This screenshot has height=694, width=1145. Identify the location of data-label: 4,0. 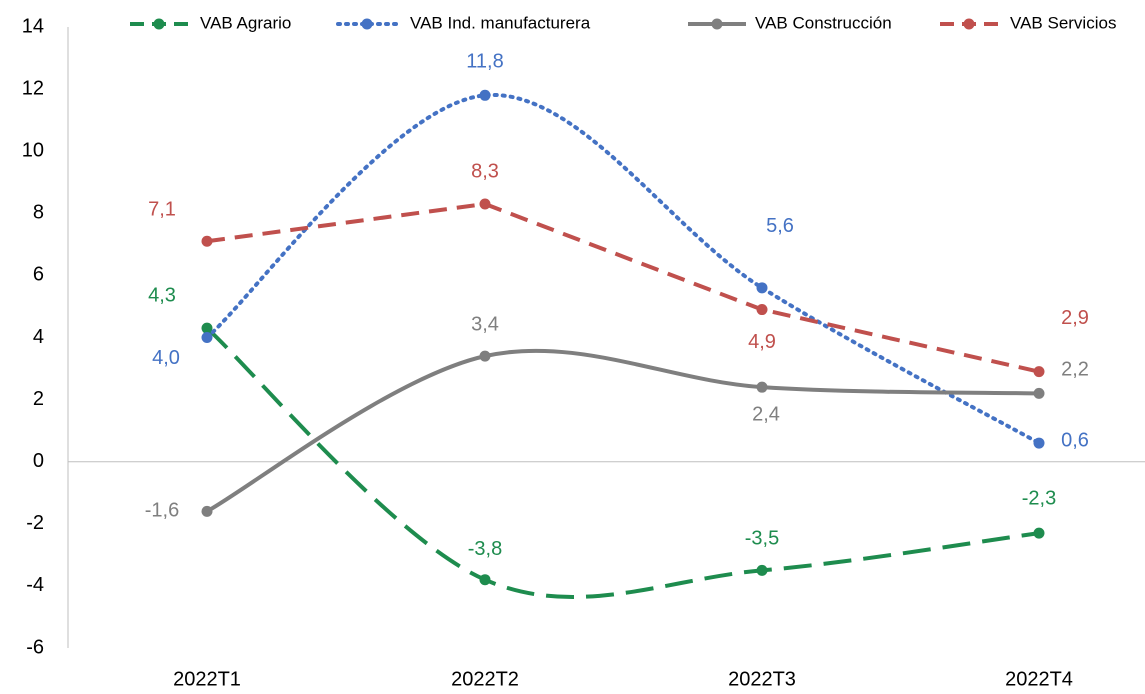
(166, 358).